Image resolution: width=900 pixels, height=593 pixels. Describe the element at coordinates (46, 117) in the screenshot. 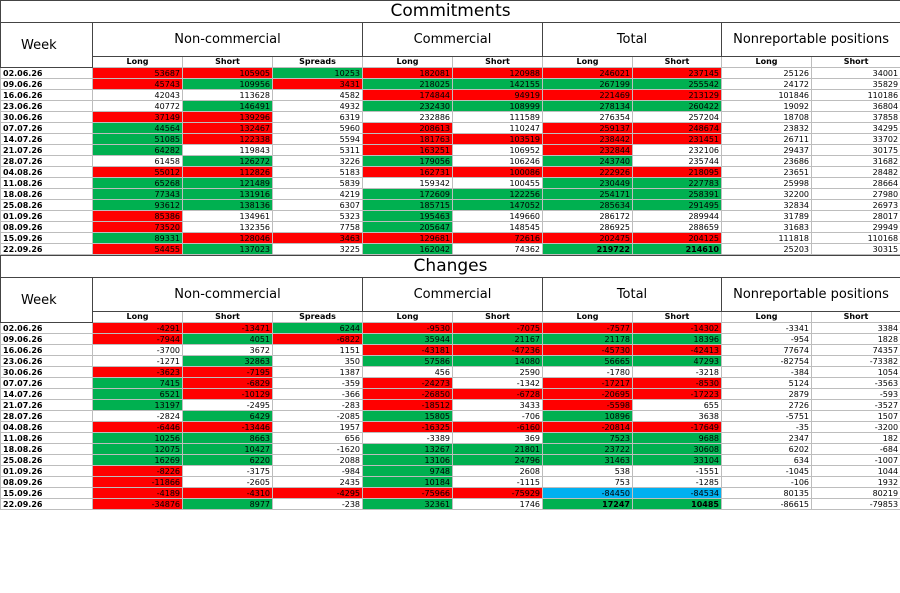

I see `week-cell: 30.06.26` at that location.